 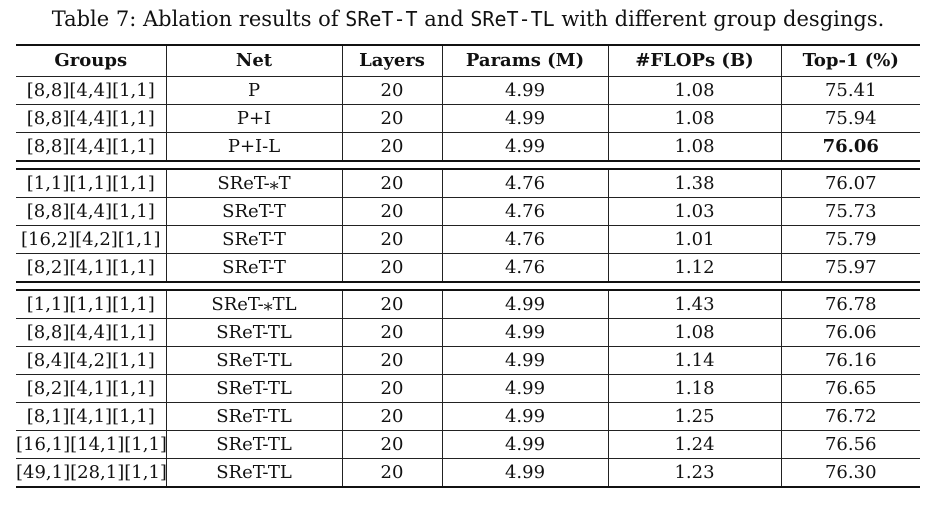 What do you see at coordinates (850, 211) in the screenshot?
I see `cell-top1: 75.73` at bounding box center [850, 211].